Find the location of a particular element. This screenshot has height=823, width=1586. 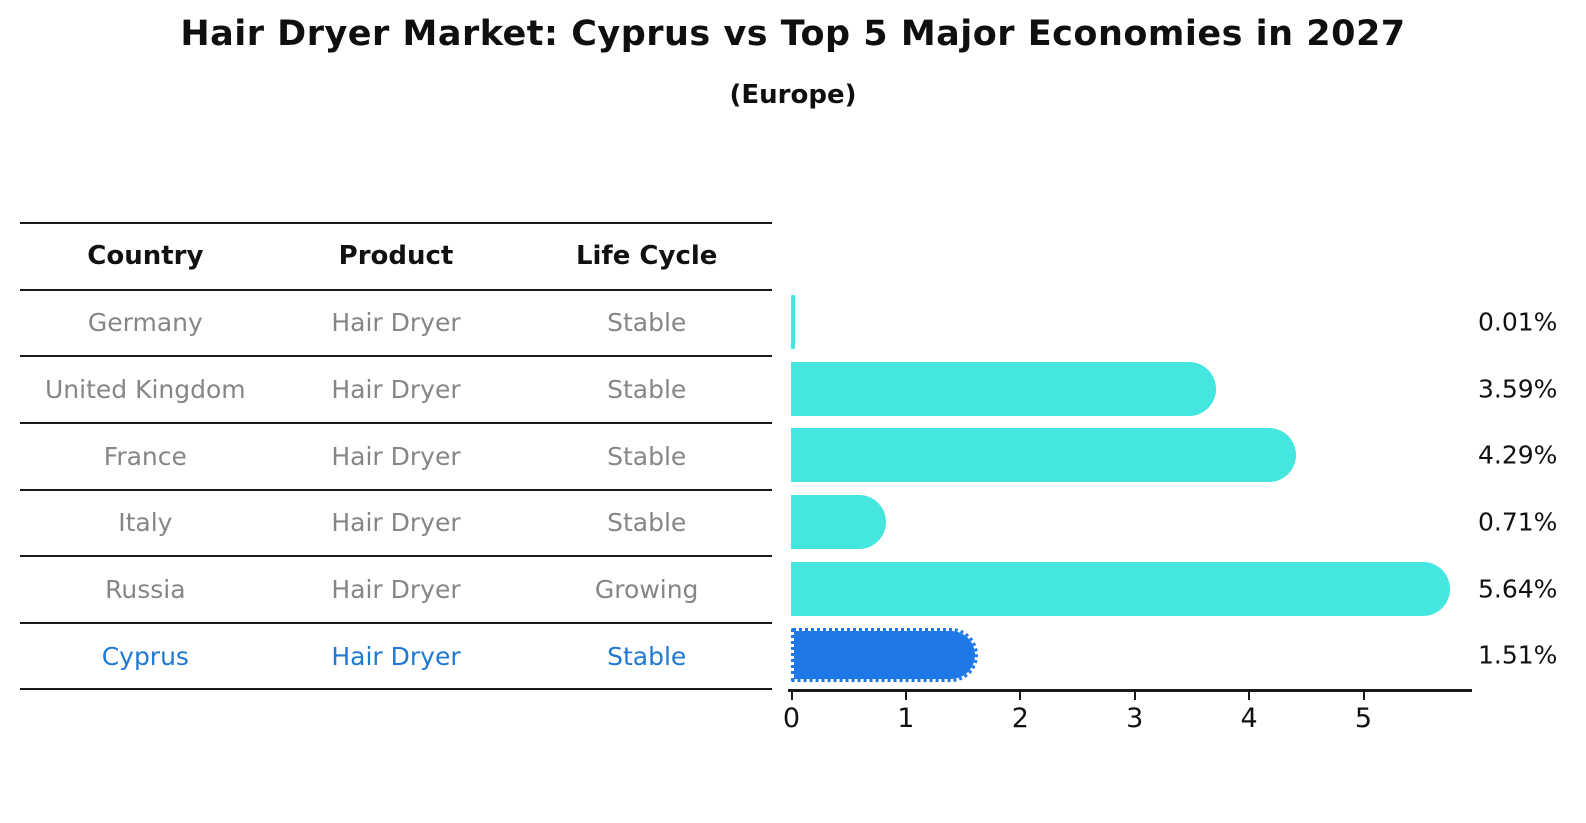

table-row-germany: Germany Hair Dryer Stable is located at coordinates (396, 324).